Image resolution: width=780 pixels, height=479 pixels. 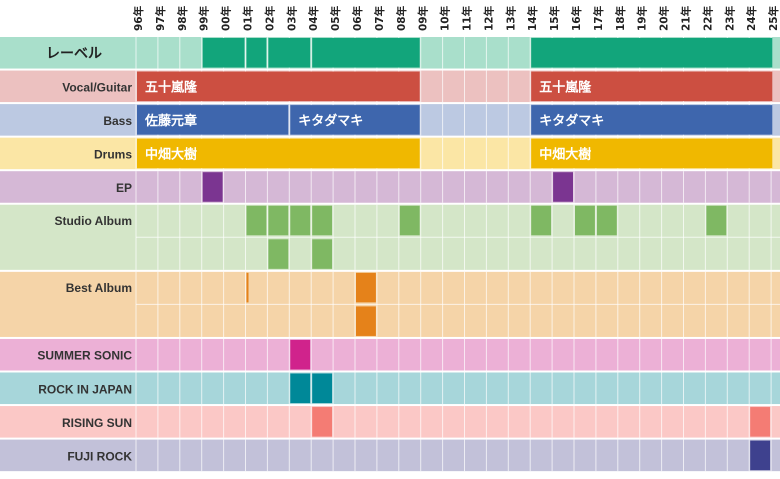 I want to click on row-label: SUMMER SONIC, so click(x=84, y=356).